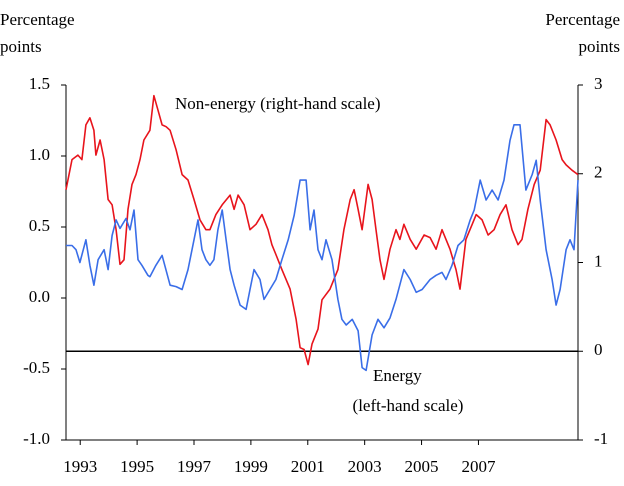 The image size is (624, 486). What do you see at coordinates (397, 375) in the screenshot?
I see `annotation: Energy` at bounding box center [397, 375].